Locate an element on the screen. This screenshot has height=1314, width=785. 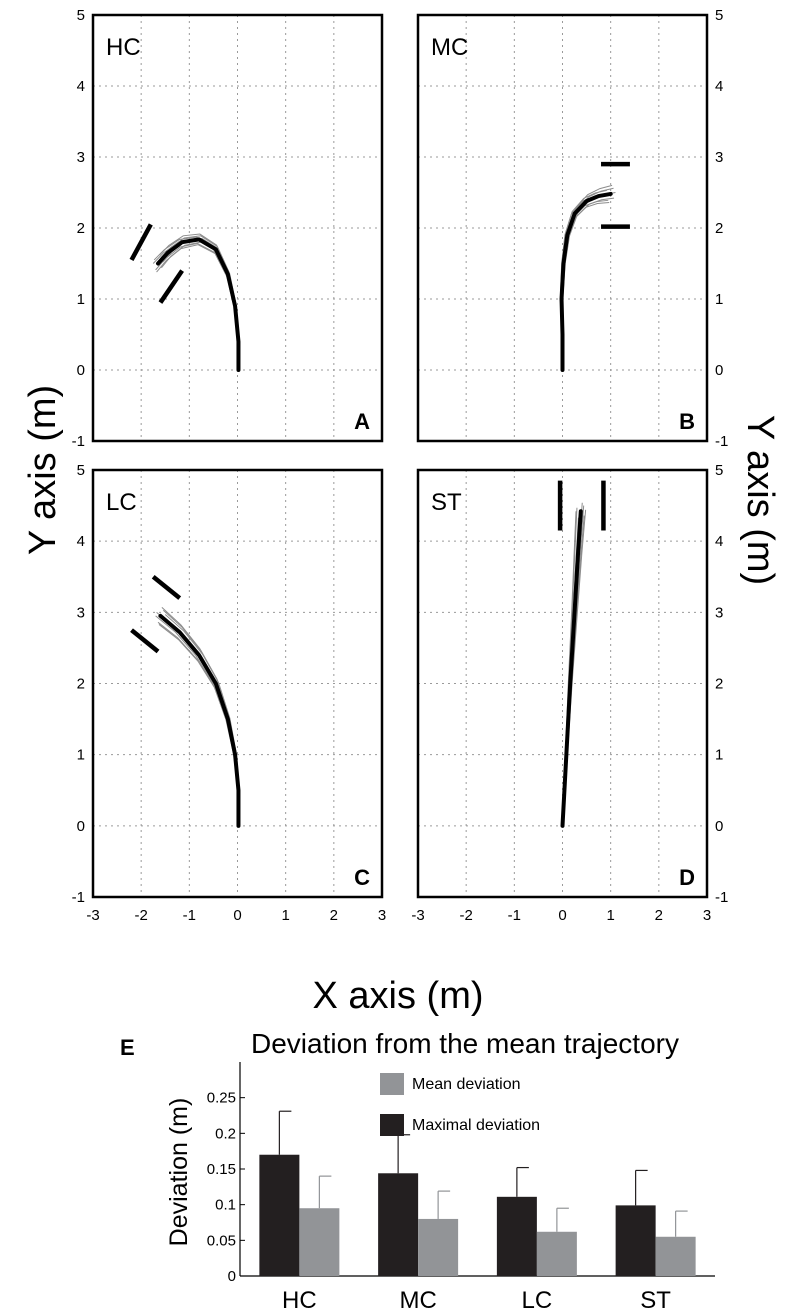
y-axis-title-right: Y axis (m) is located at coordinates (760, 500).